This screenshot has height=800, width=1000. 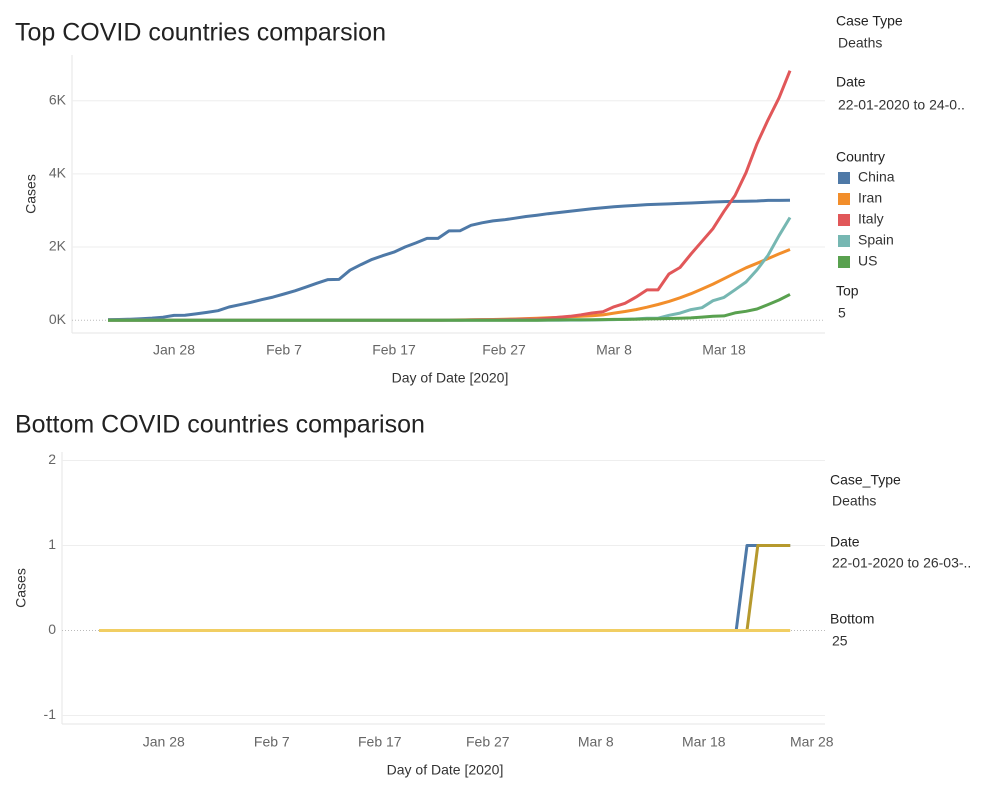 What do you see at coordinates (842, 313) in the screenshot?
I see `filter-value: 5` at bounding box center [842, 313].